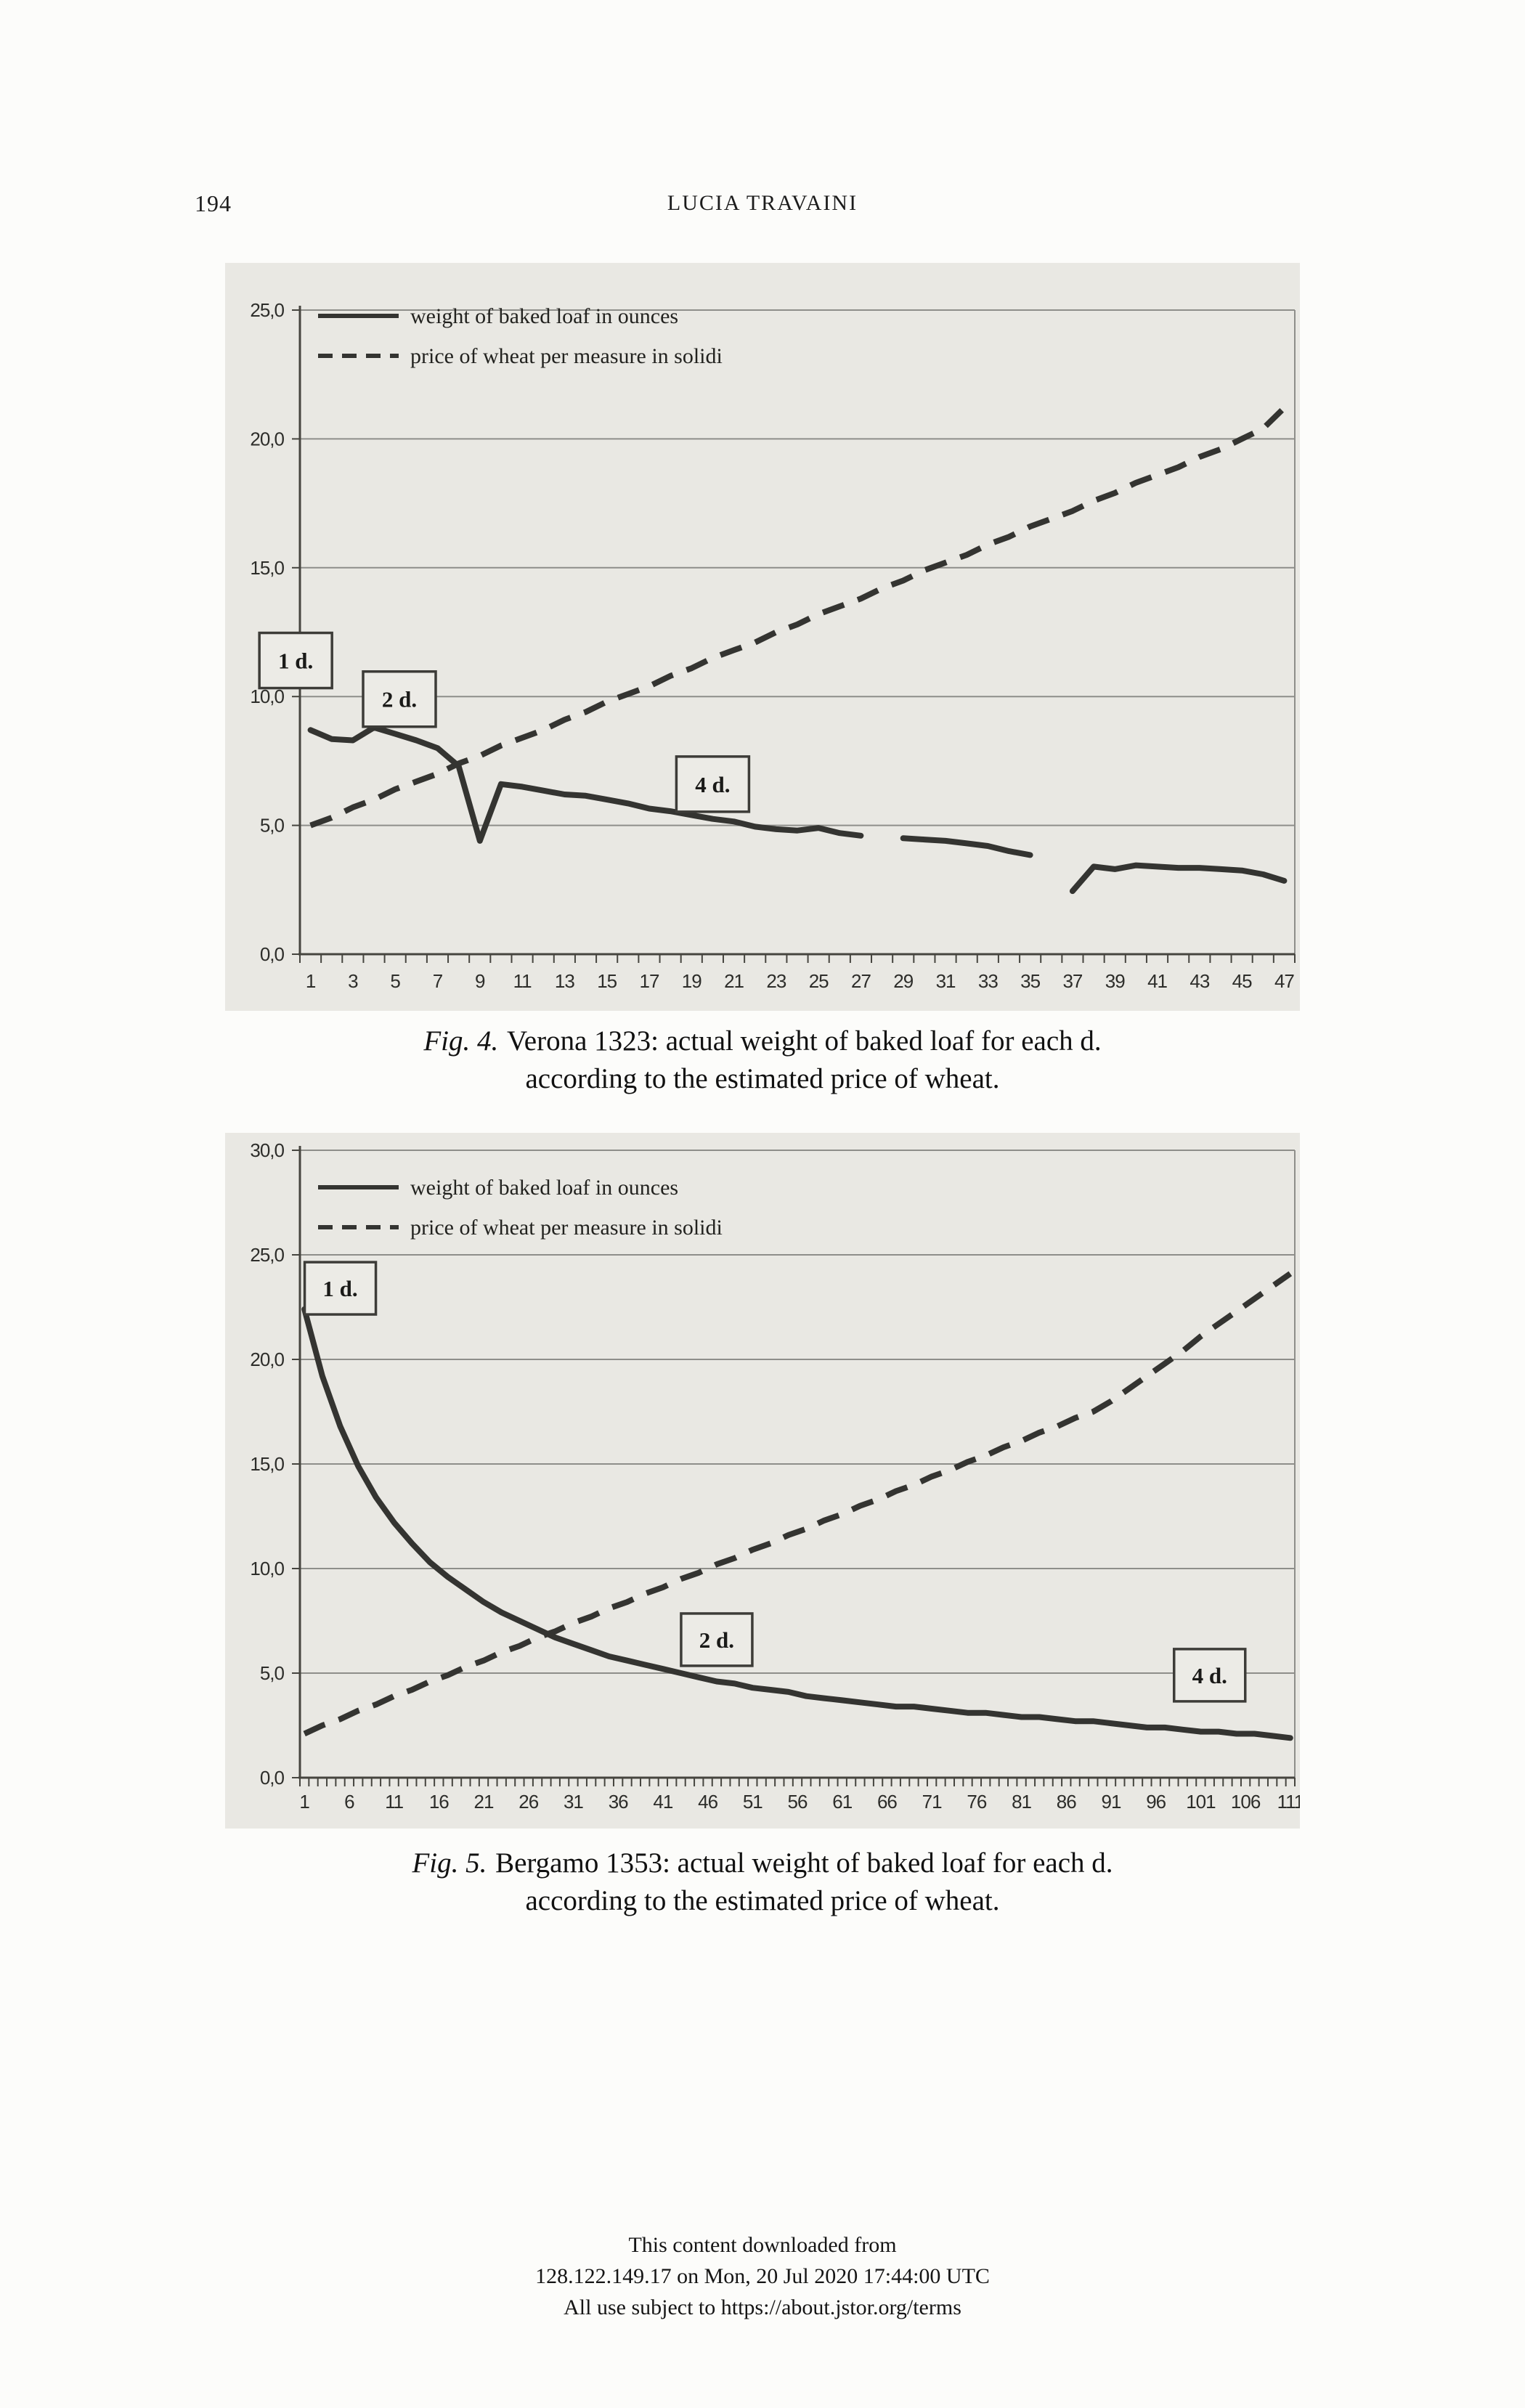 The height and width of the screenshot is (2408, 1525). What do you see at coordinates (776, 981) in the screenshot?
I see `x-tick-label: 23` at bounding box center [776, 981].